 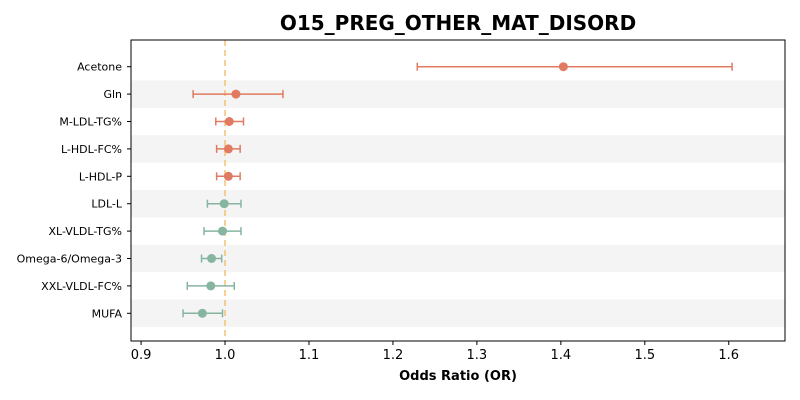 What do you see at coordinates (85, 231) in the screenshot?
I see `y-tick-label: XL-VLDL-TG%` at bounding box center [85, 231].